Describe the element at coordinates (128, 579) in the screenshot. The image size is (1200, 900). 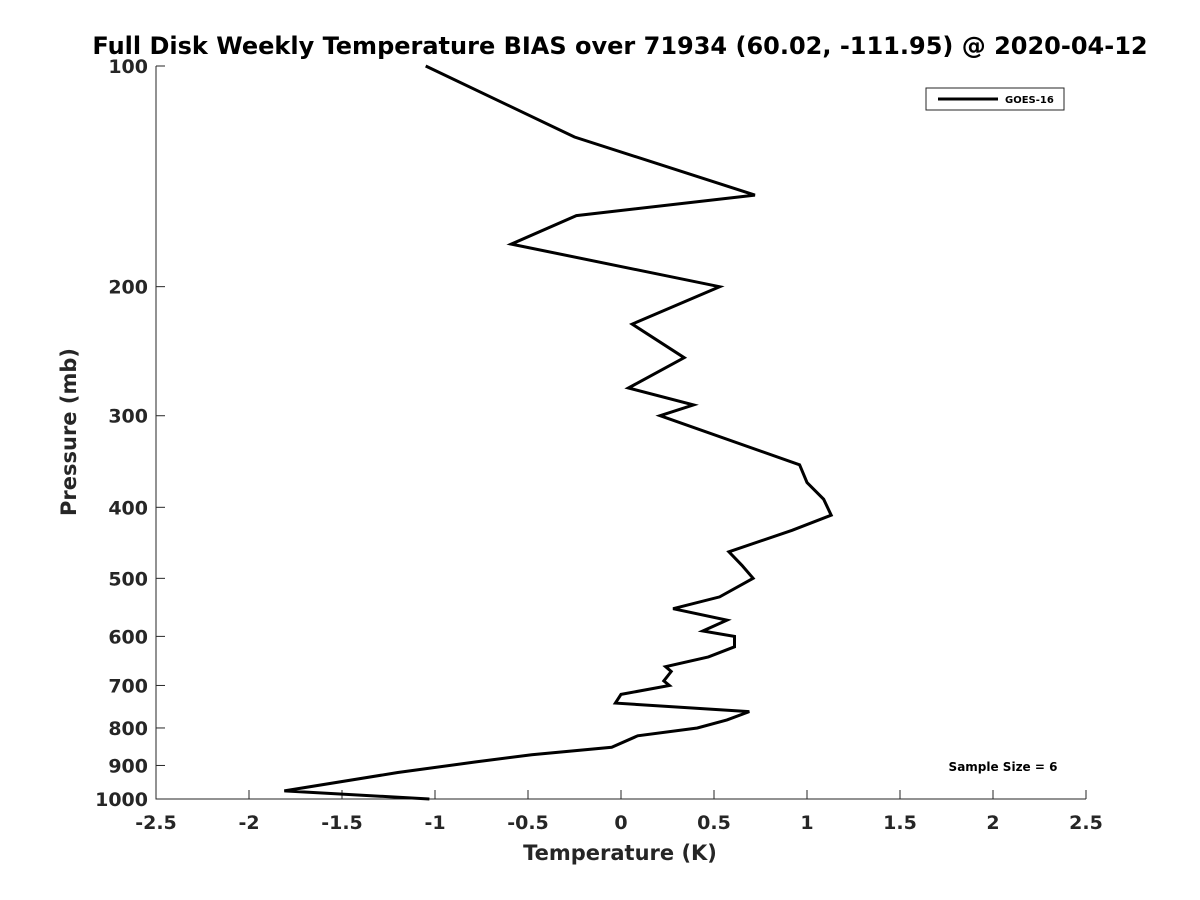
I see `y-tick-label: 500` at that location.